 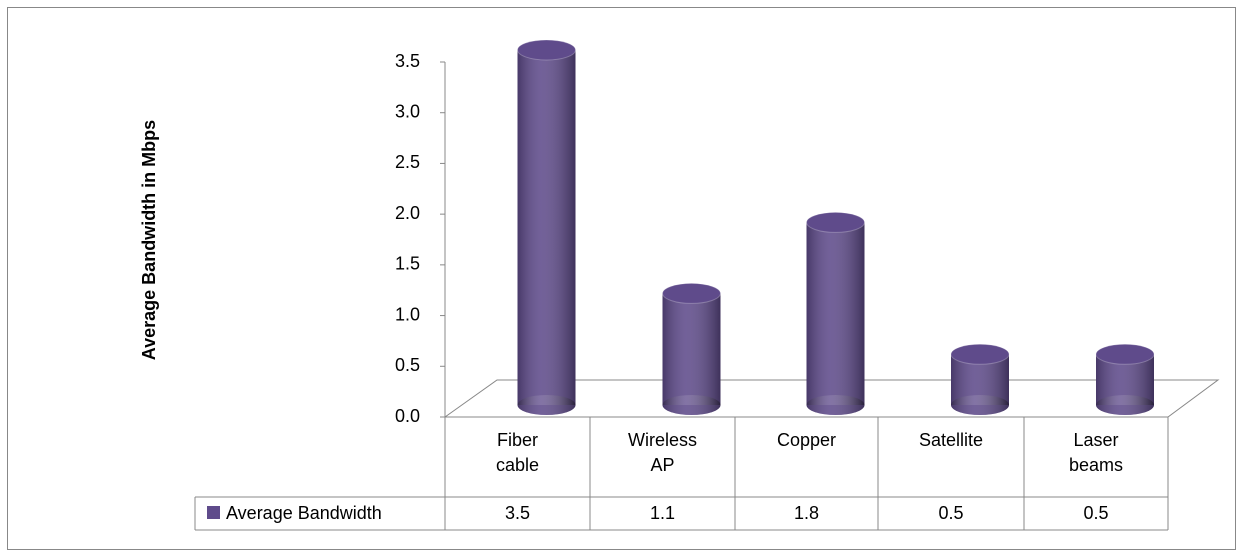 What do you see at coordinates (662, 513) in the screenshot?
I see `data-table-value: 1.1` at bounding box center [662, 513].